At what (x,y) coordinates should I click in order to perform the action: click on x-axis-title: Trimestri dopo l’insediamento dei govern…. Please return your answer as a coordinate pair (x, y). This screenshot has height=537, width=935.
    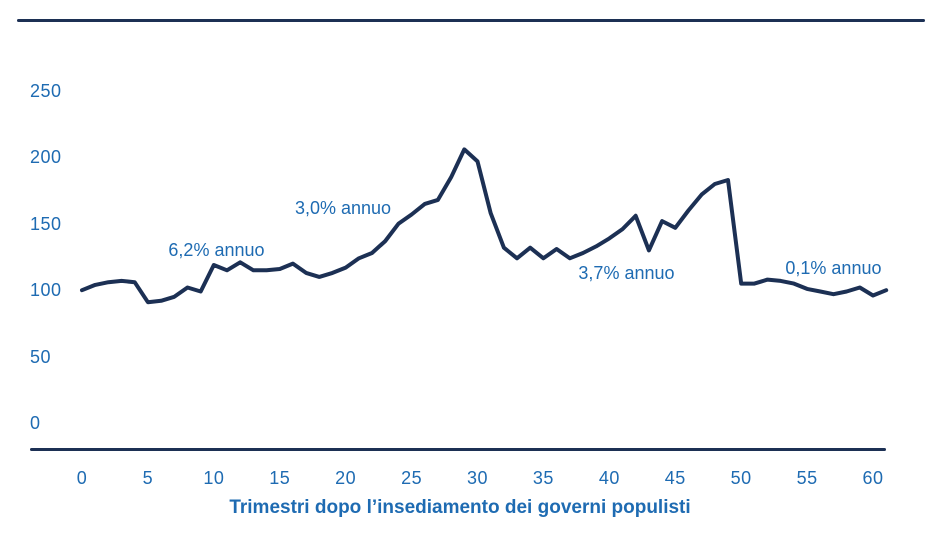
    Looking at the image, I should click on (460, 507).